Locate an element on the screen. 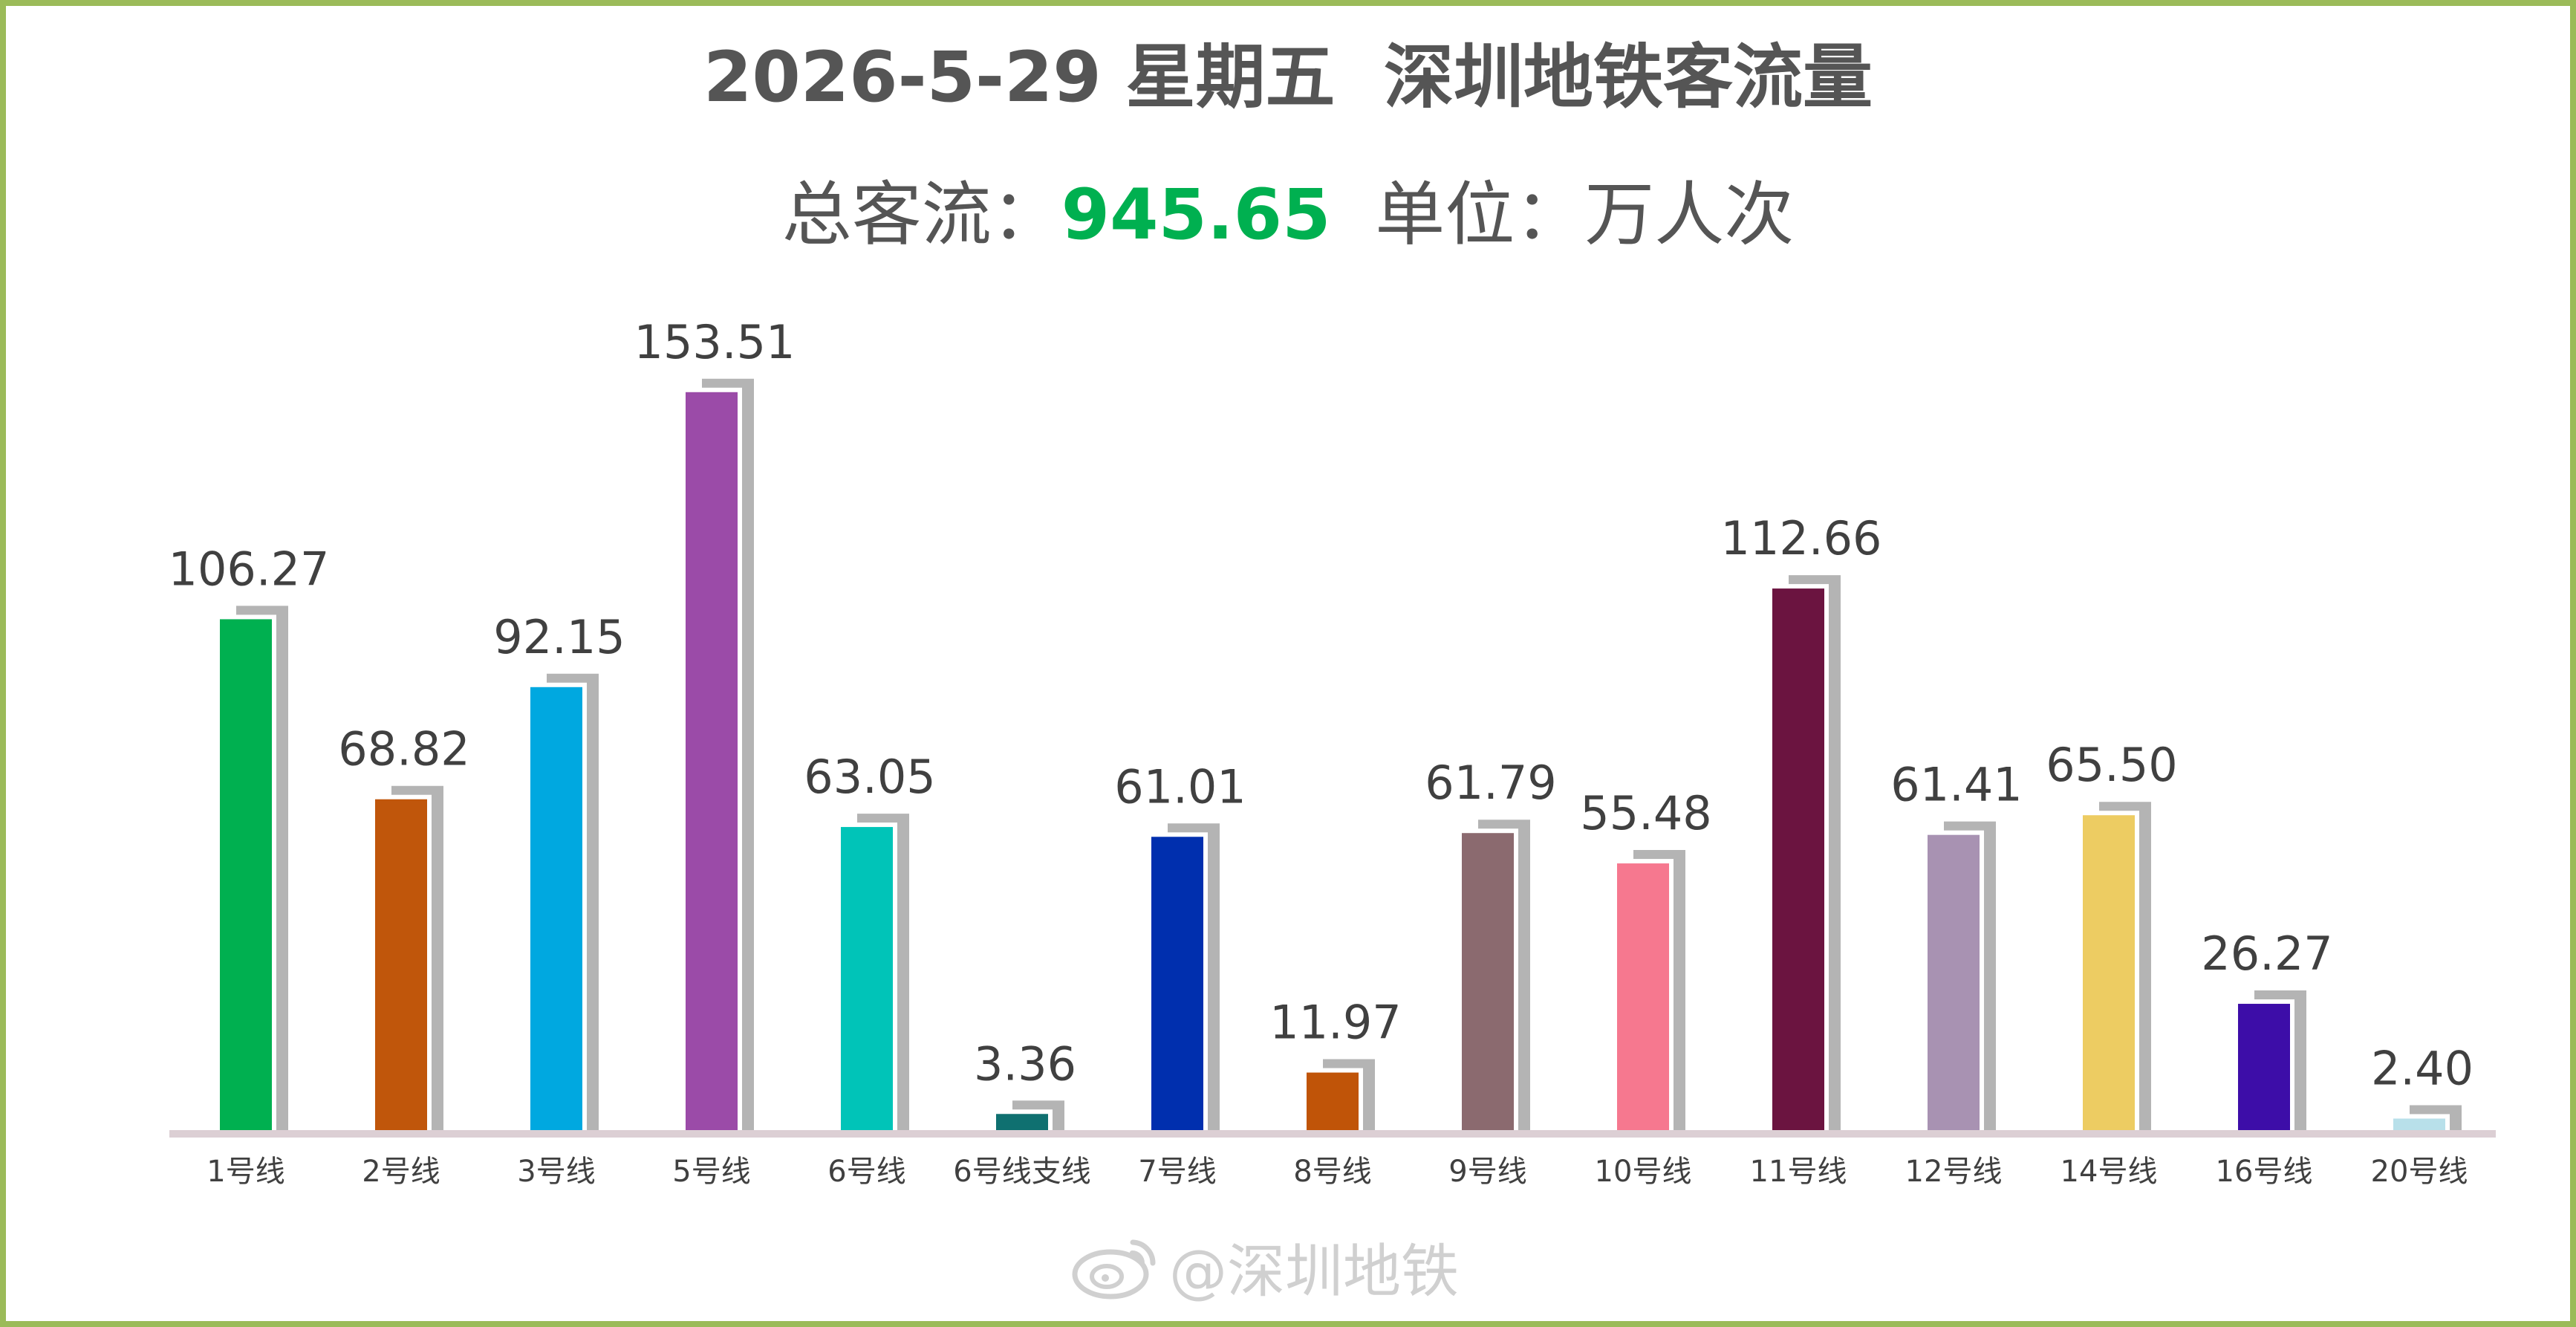 This screenshot has width=2576, height=1327. category-label-7: 8号线 is located at coordinates (1332, 1172).